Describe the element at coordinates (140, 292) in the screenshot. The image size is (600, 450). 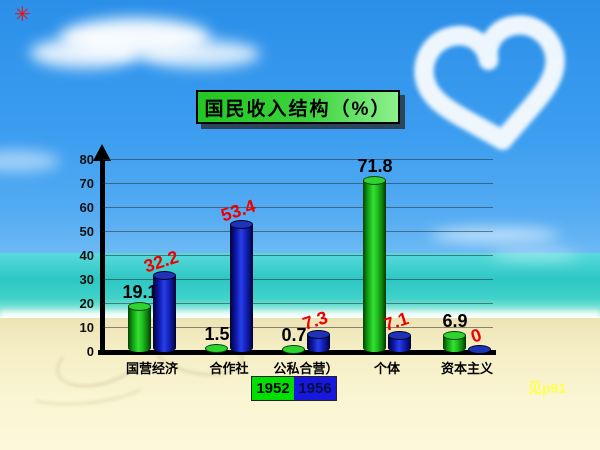
I see `value-label: 19.1` at that location.